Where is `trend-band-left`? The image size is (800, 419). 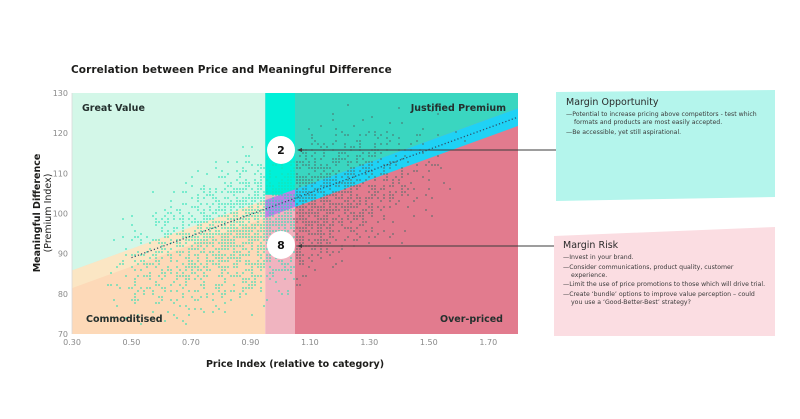
trend-band-left is located at coordinates (169, 244).